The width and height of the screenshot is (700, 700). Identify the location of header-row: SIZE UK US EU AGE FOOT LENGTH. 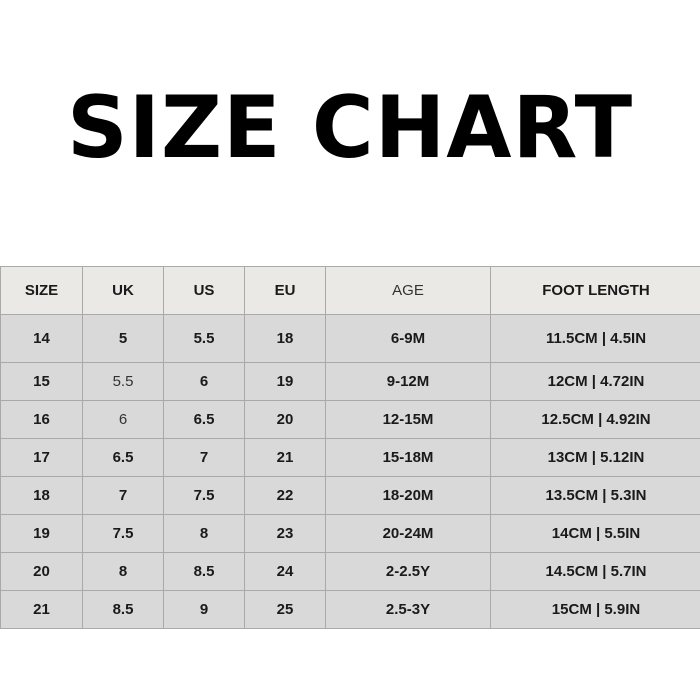
(350, 290).